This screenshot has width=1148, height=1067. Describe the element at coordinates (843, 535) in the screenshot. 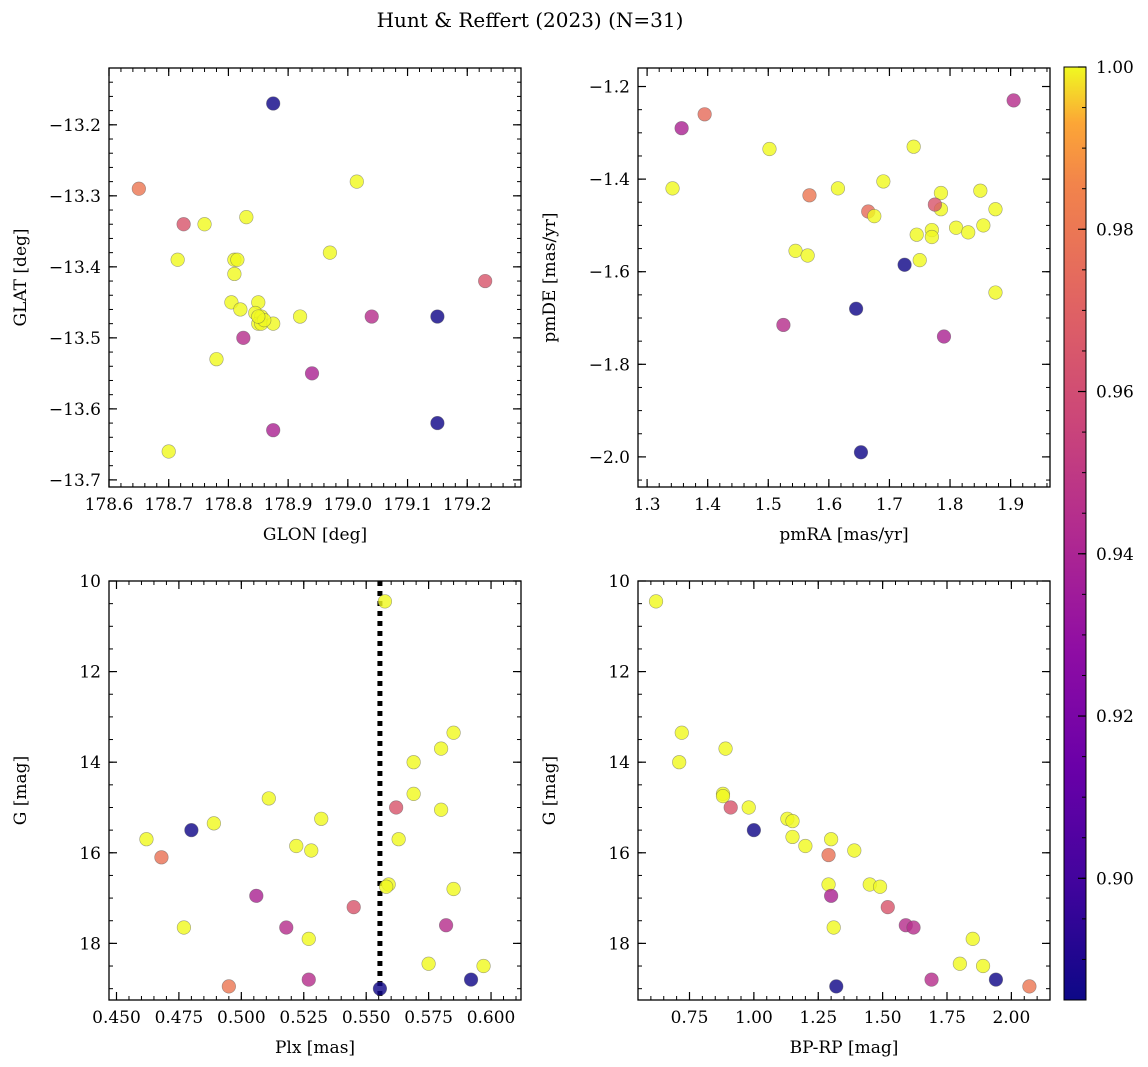

I see `x-axis-label: pmRA [mas/yr]` at that location.